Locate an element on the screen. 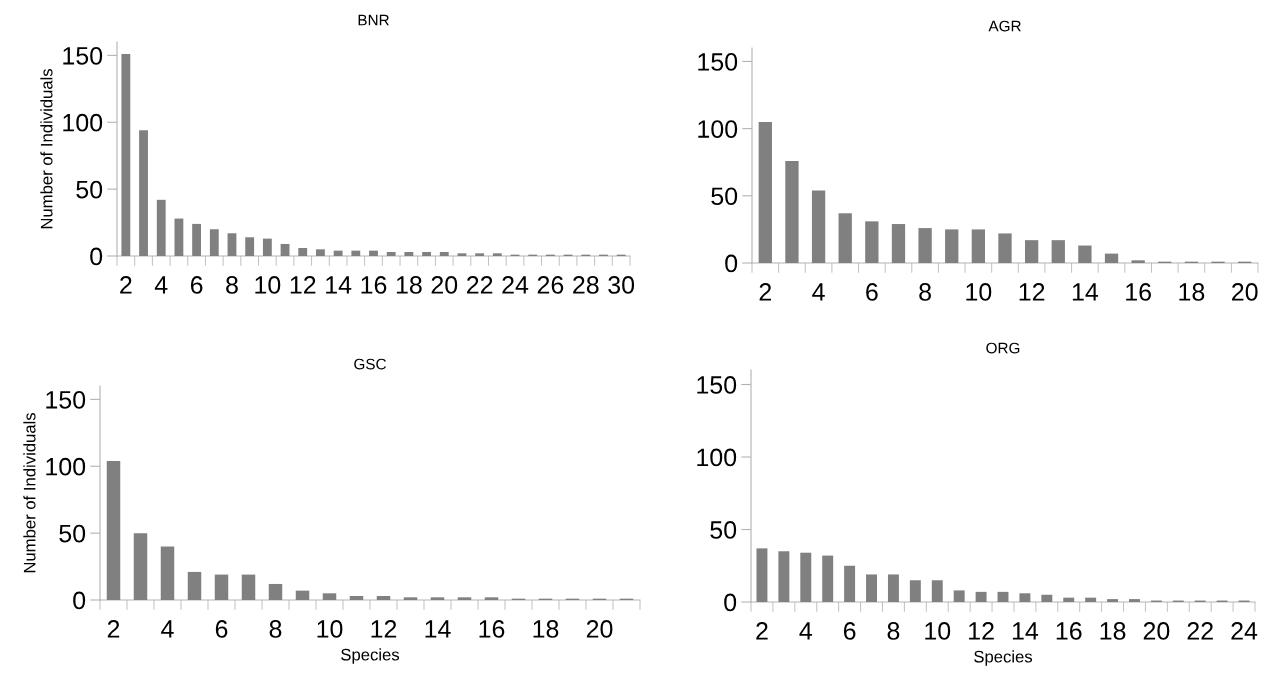 The height and width of the screenshot is (679, 1261). x-tick-label: 24 is located at coordinates (515, 285).